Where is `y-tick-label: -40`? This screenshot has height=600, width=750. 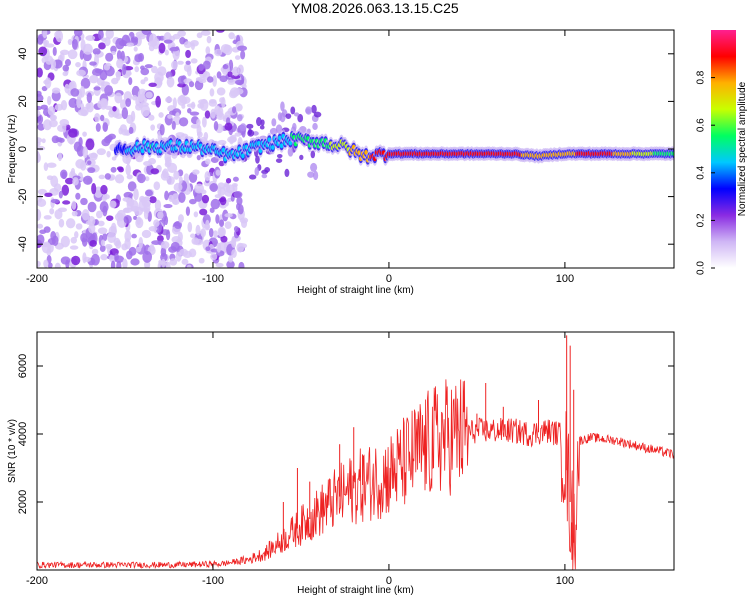
y-tick-label: -40 is located at coordinates (23, 244).